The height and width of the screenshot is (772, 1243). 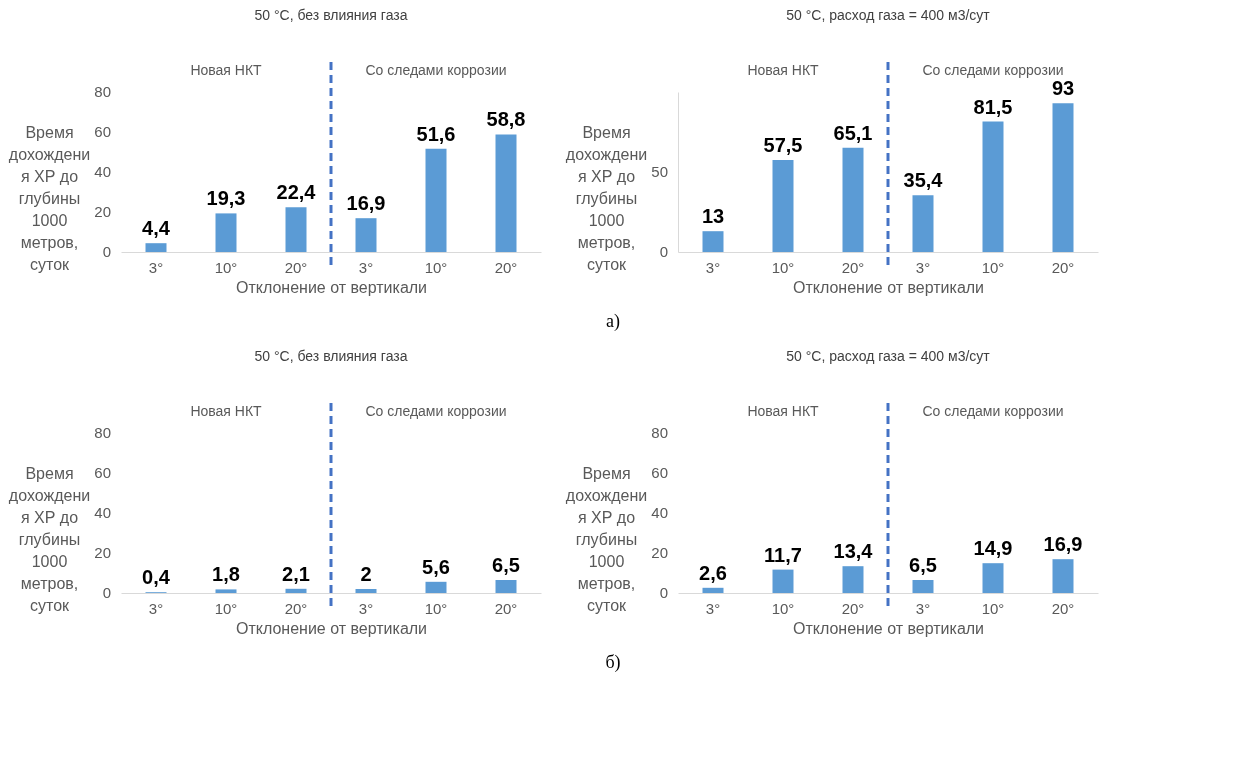 I want to click on data-label: 2,6, so click(x=713, y=572).